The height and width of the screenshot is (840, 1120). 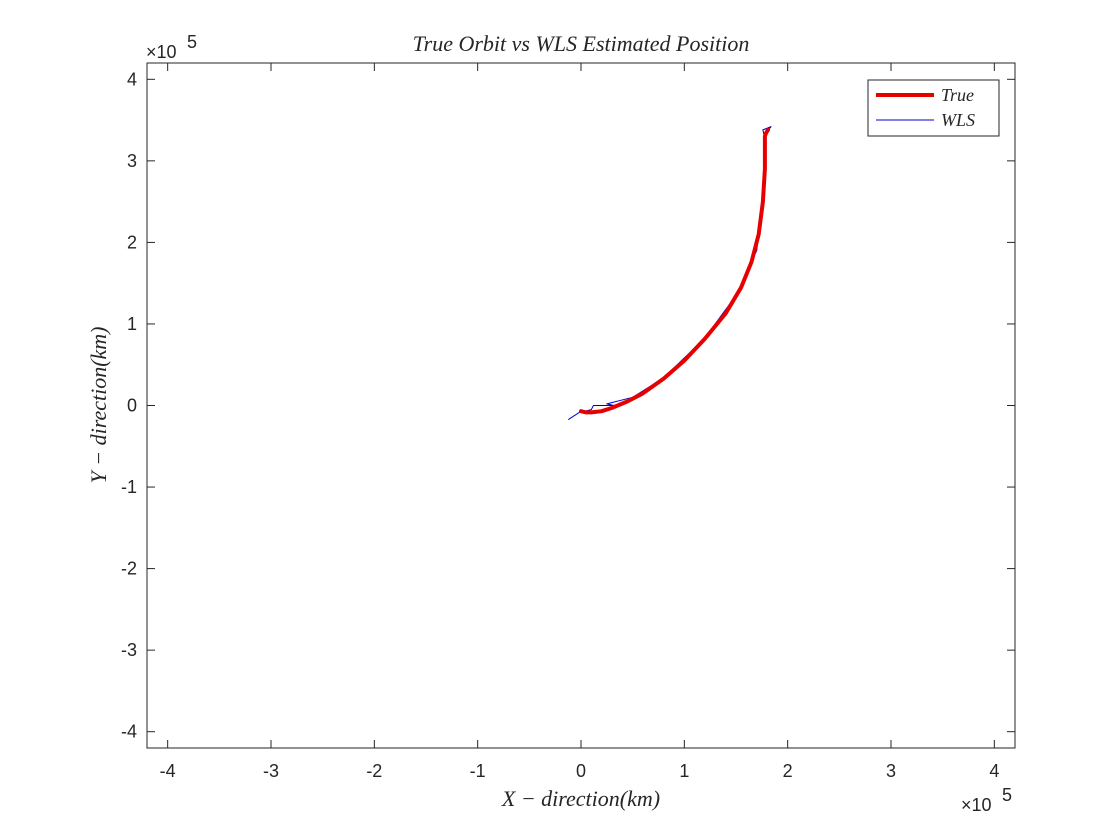 What do you see at coordinates (192, 42) in the screenshot?
I see `y-multiplier-exponent: 5` at bounding box center [192, 42].